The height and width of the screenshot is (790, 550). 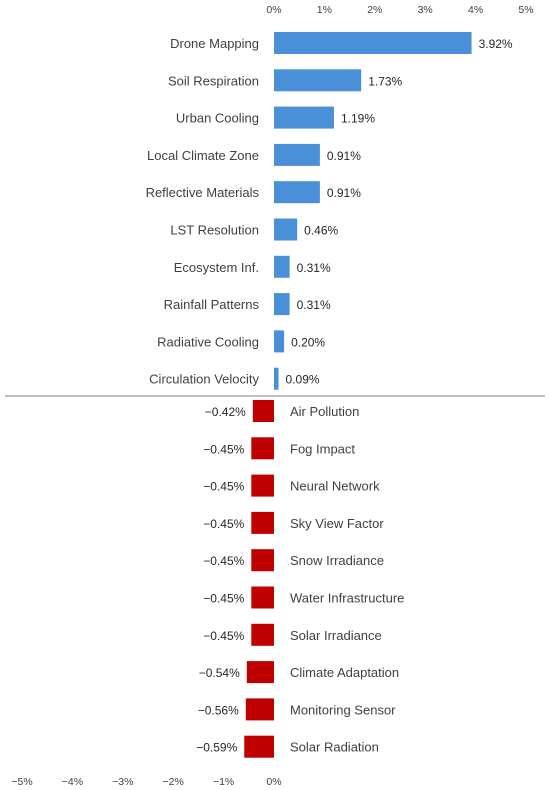 What do you see at coordinates (303, 380) in the screenshot?
I see `positive-value-label: 0.09%` at bounding box center [303, 380].